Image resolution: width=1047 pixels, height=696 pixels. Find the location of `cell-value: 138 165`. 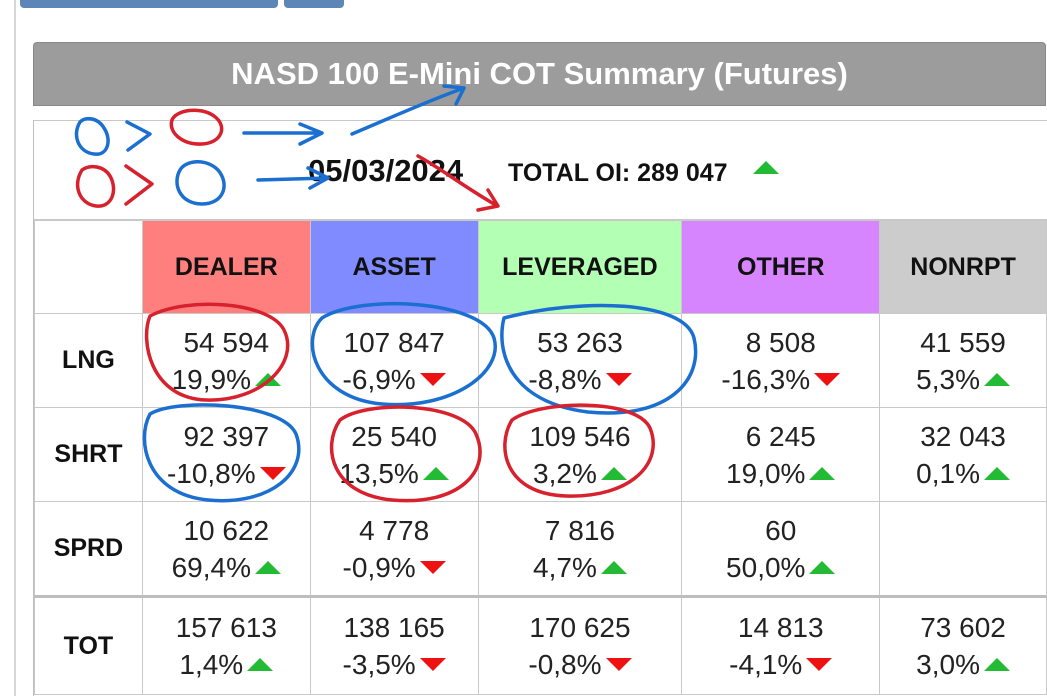

cell-value: 138 165 is located at coordinates (394, 627).